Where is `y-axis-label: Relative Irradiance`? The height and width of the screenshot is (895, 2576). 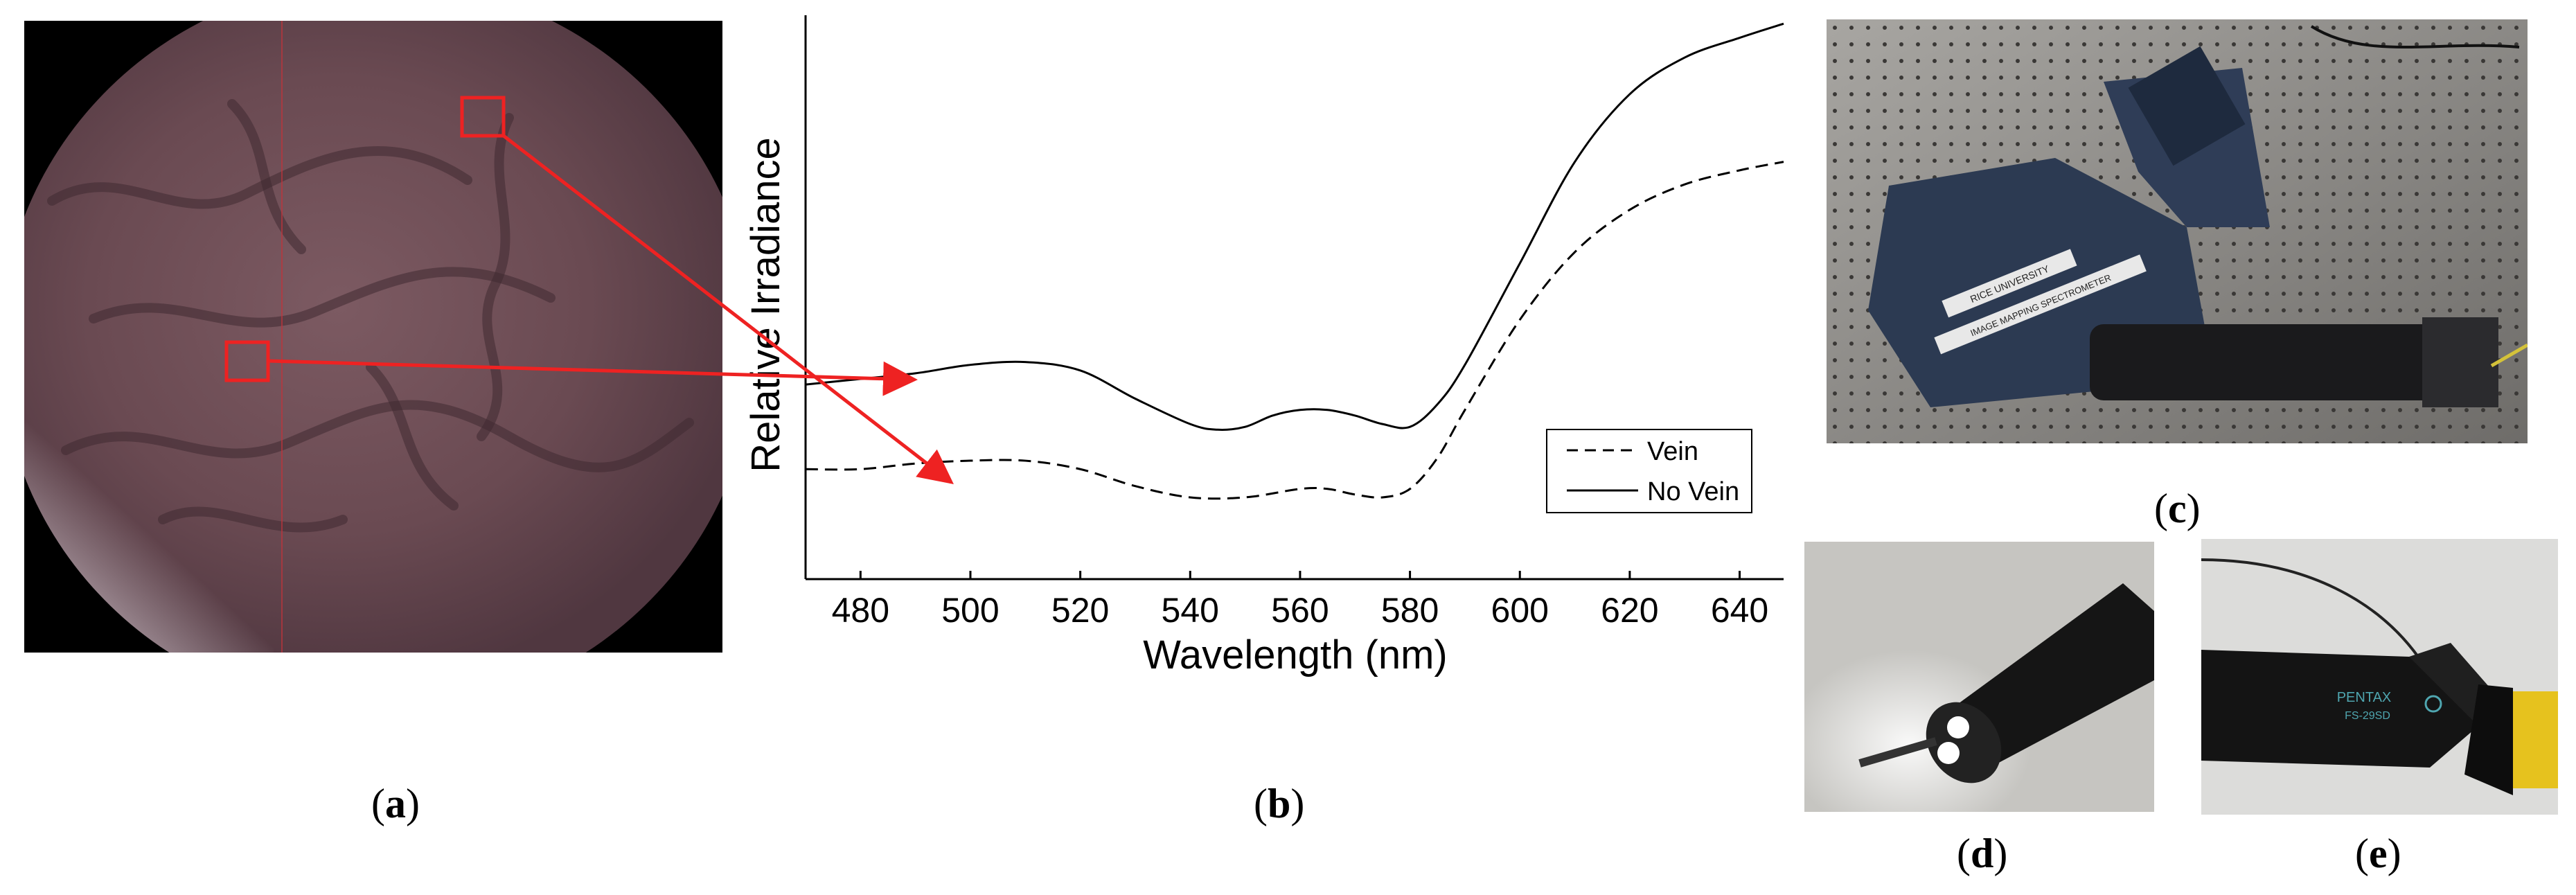
y-axis-label: Relative Irradiance is located at coordinates (765, 304).